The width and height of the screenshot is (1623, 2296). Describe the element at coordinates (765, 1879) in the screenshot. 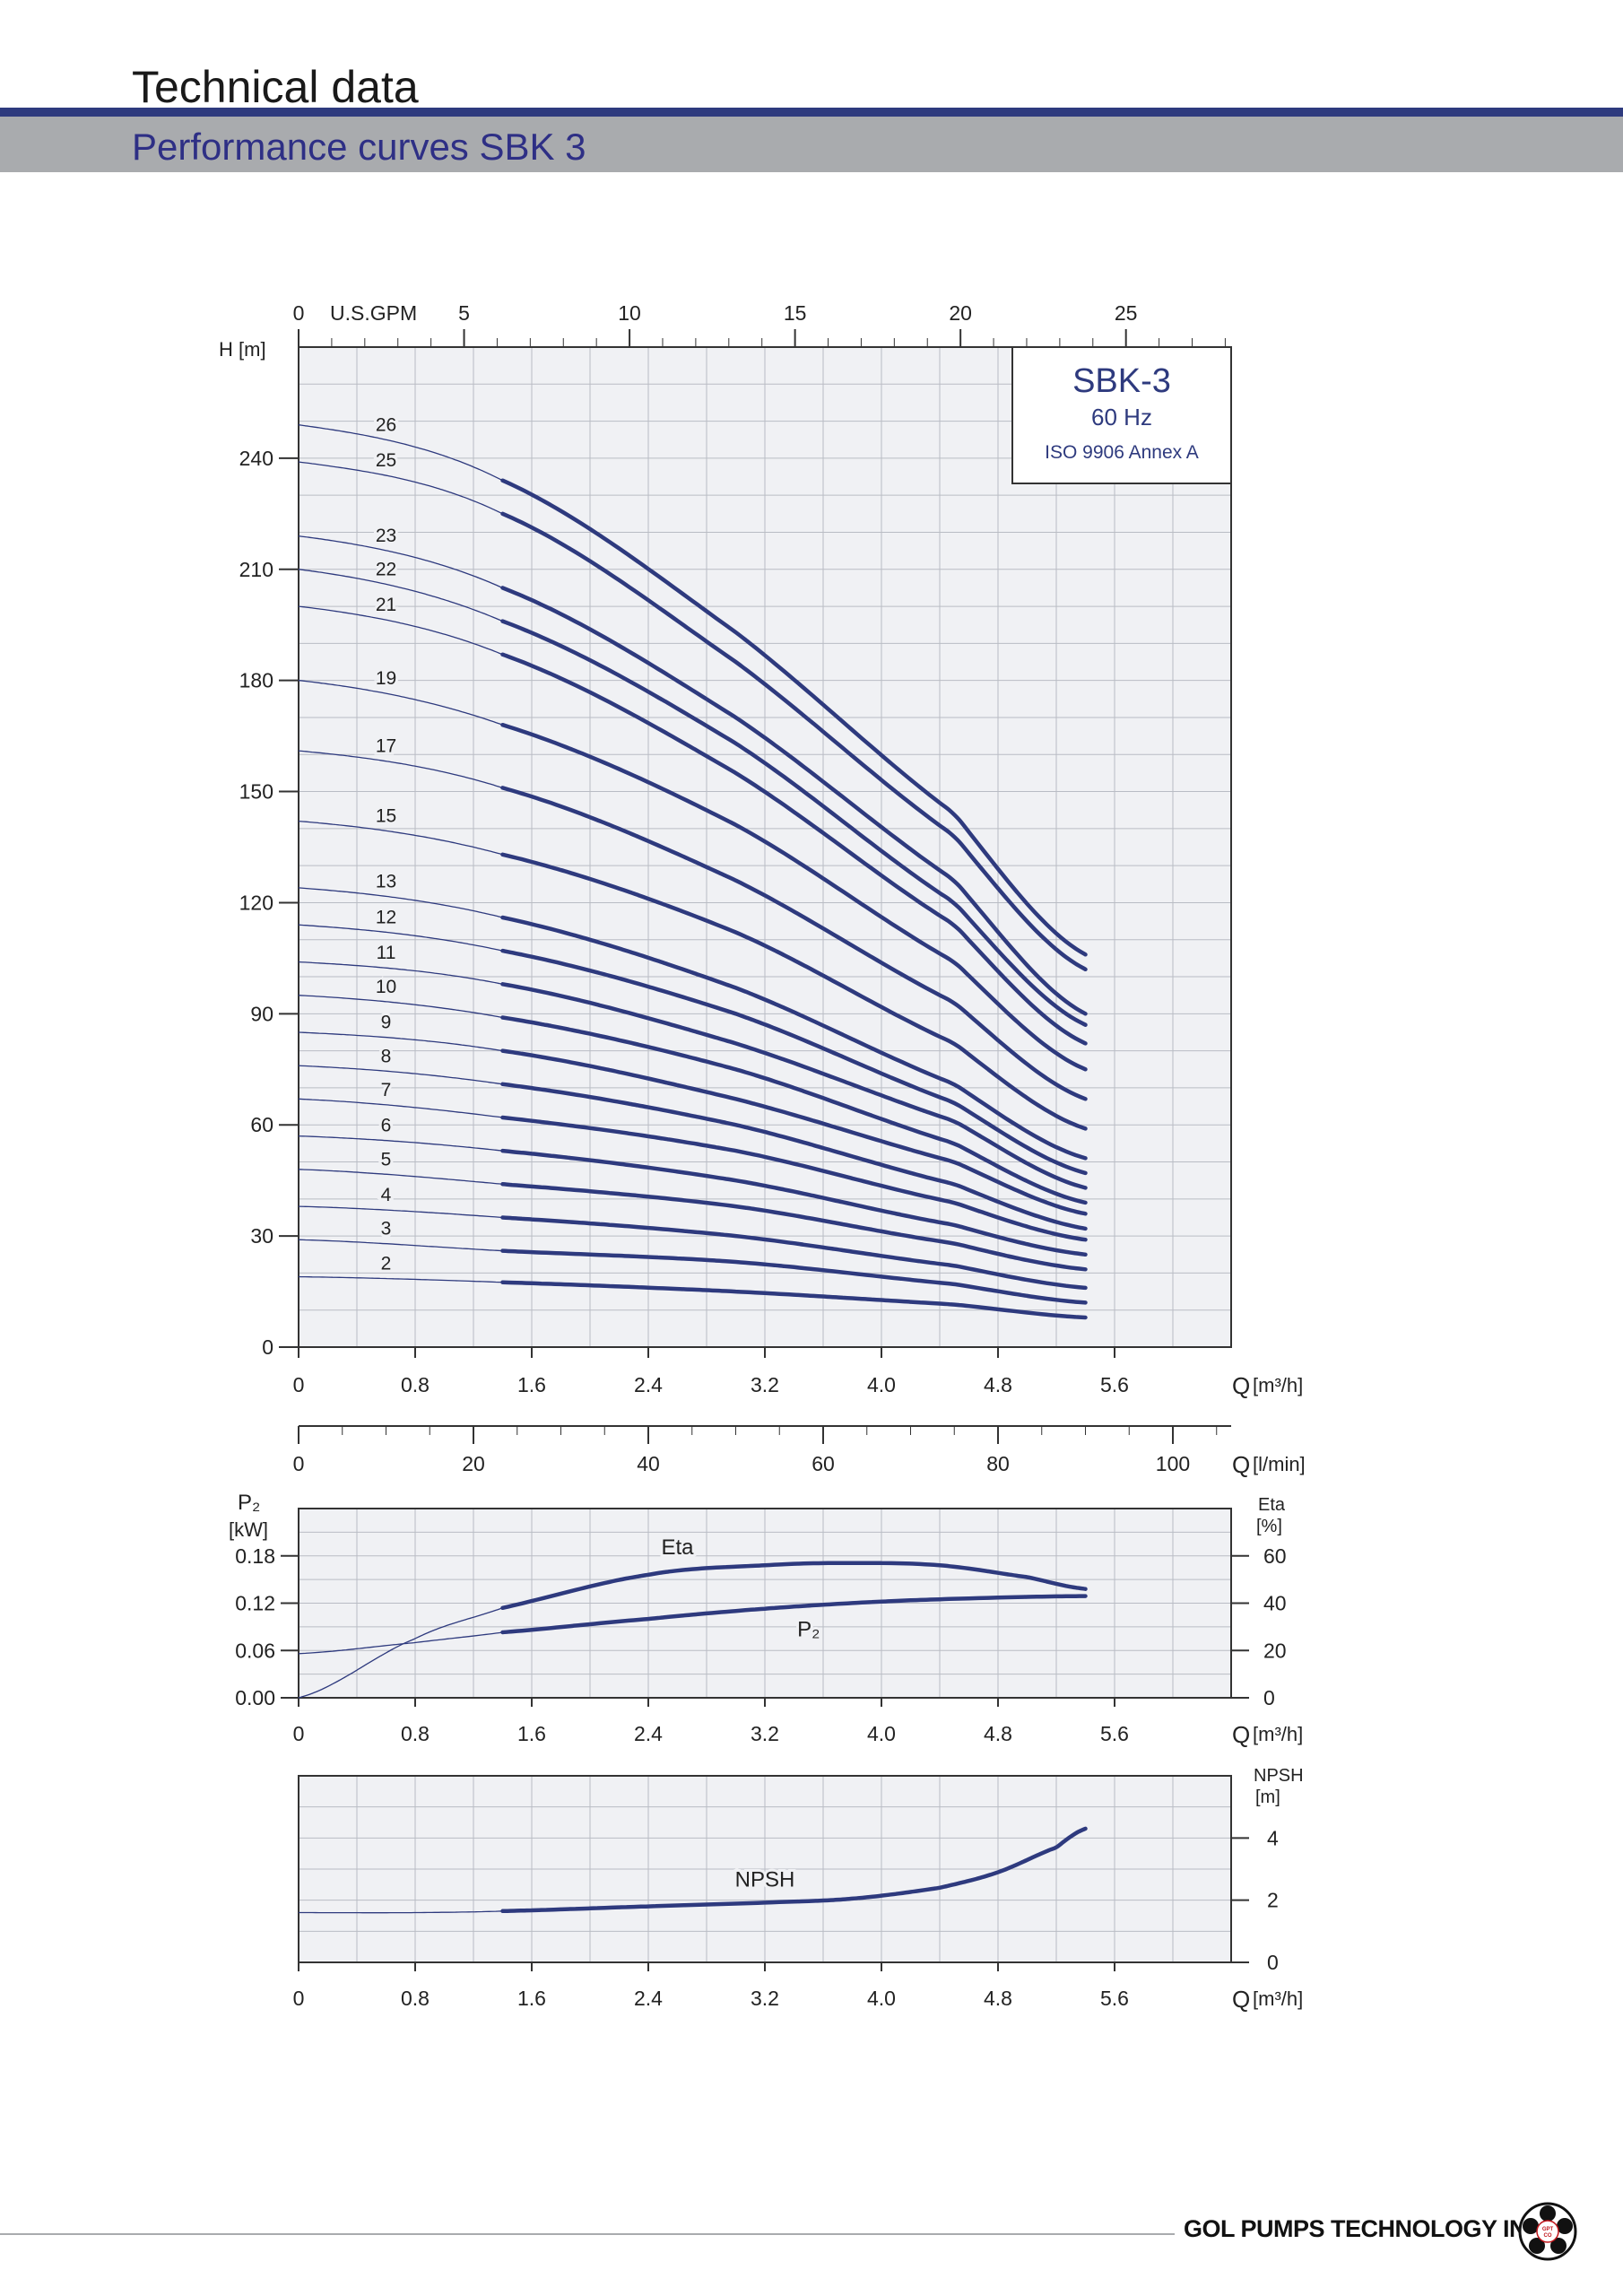

I see `npsh-curve-label: NPSH` at that location.